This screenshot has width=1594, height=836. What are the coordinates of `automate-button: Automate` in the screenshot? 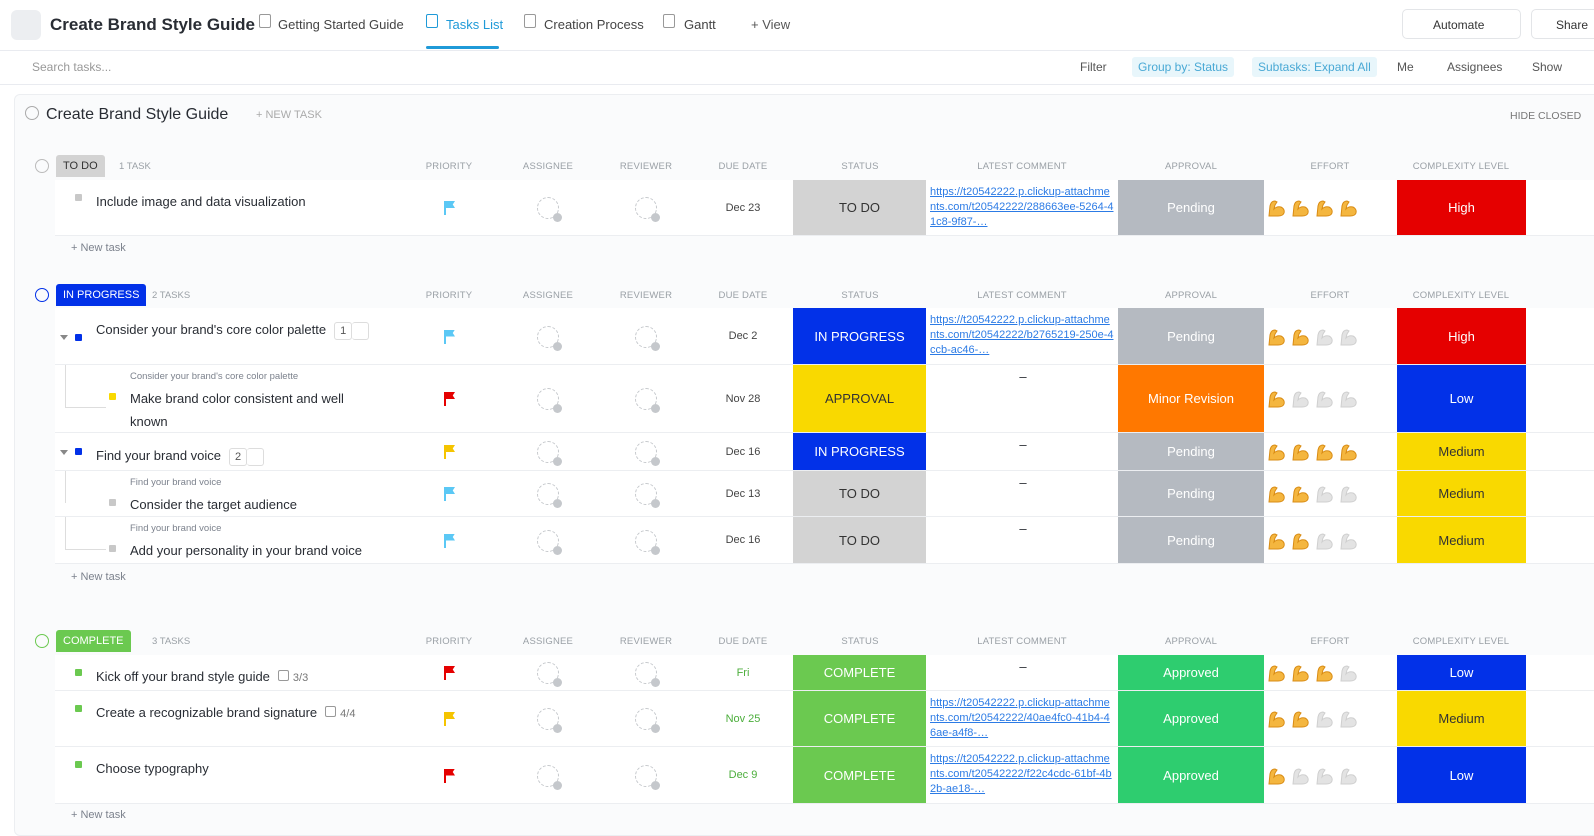 It's located at (1461, 24).